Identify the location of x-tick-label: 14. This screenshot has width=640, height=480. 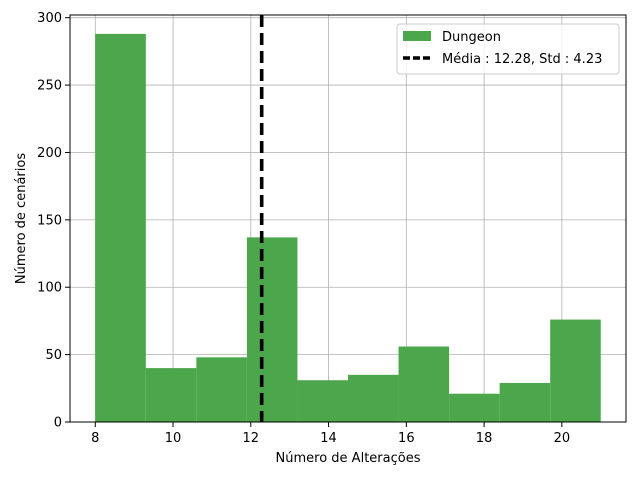
(328, 438).